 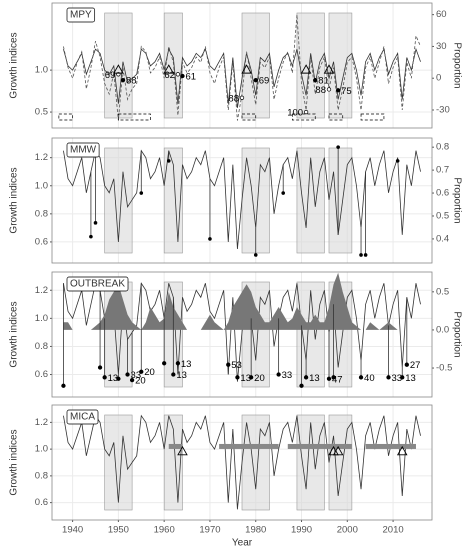 I want to click on point-label: 61, so click(x=190, y=77).